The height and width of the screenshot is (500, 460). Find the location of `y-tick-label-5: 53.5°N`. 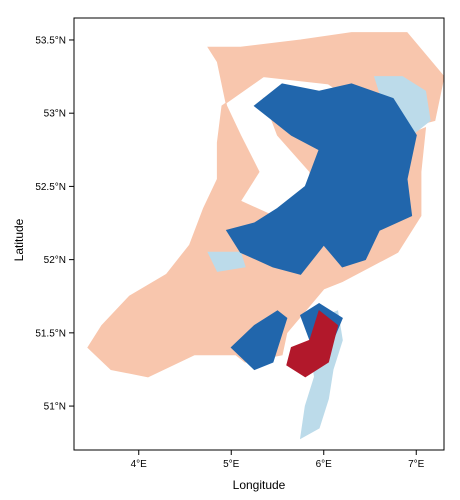

y-tick-label-5: 53.5°N is located at coordinates (50, 40).